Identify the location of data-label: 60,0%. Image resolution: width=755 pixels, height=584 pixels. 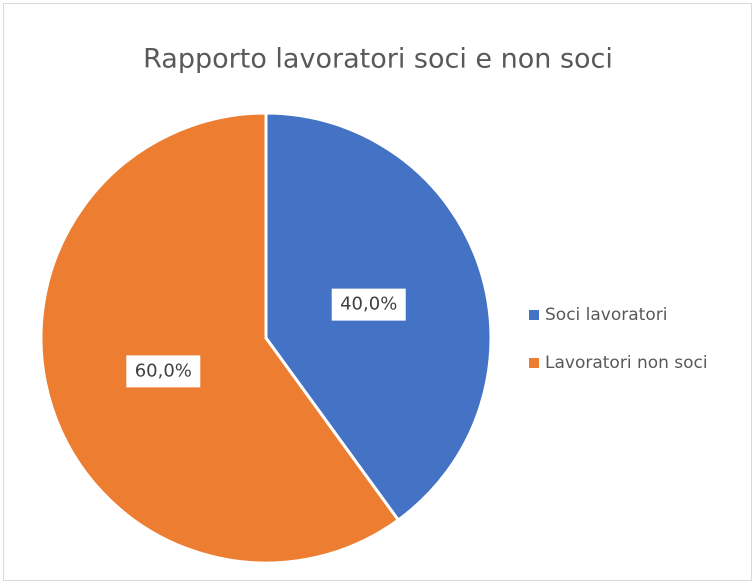
(163, 370).